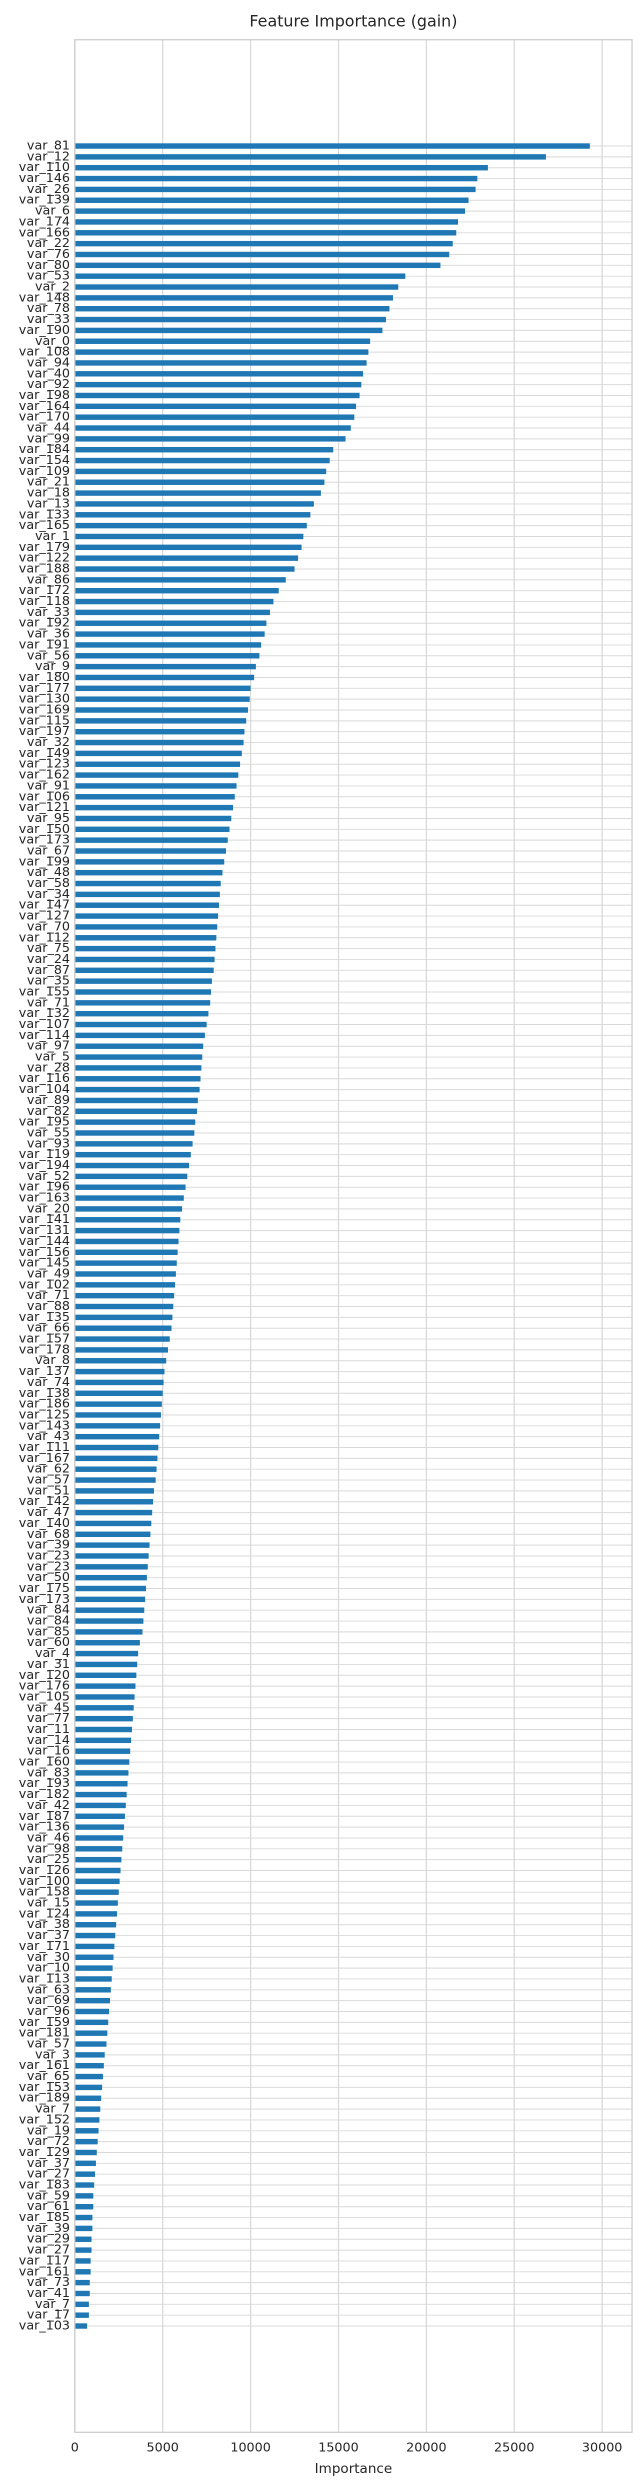 The width and height of the screenshot is (640, 2480). Describe the element at coordinates (48, 1902) in the screenshot. I see `y-tick-label: var_15` at that location.